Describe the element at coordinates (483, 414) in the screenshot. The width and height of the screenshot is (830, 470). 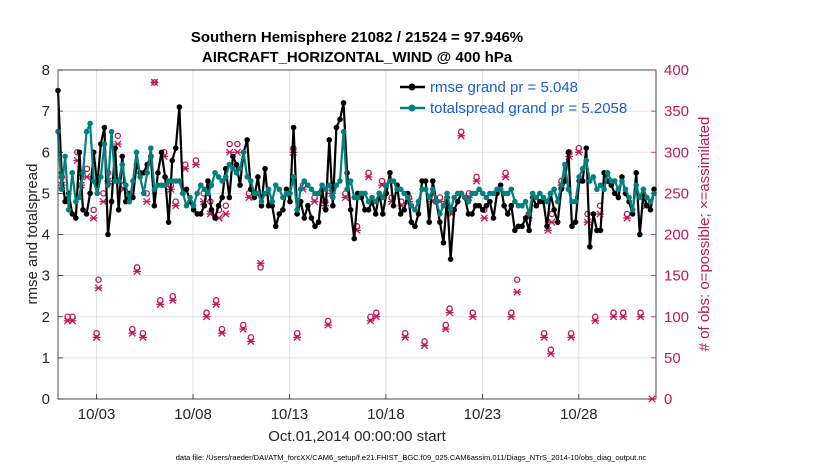
I see `x-tick-label: 10/23` at that location.